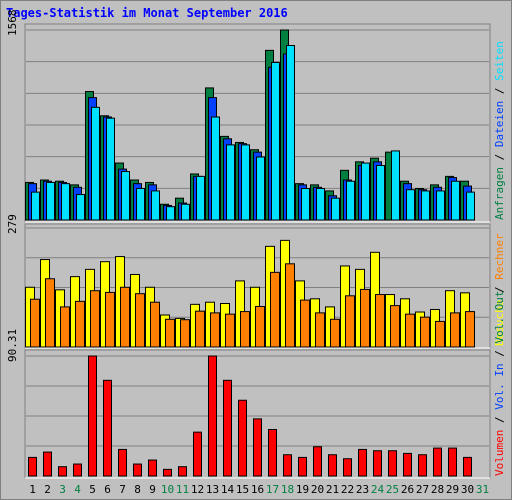 This screenshot has width=512, height=500. I want to click on day-label-29: 29, so click(452, 489).